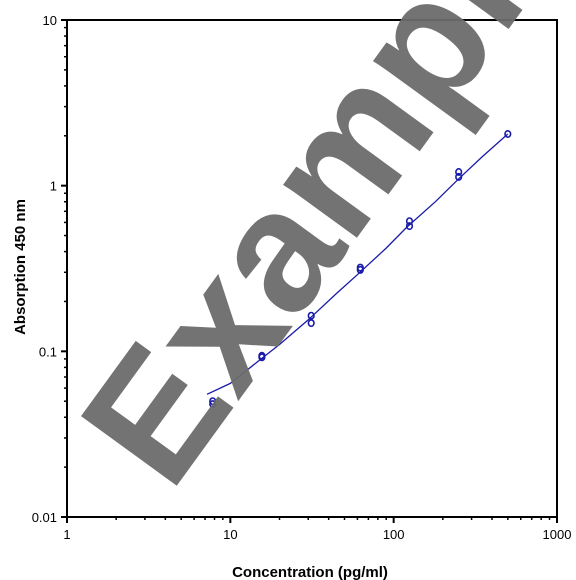  Describe the element at coordinates (44, 517) in the screenshot. I see `y-tick-label: 0.01` at that location.